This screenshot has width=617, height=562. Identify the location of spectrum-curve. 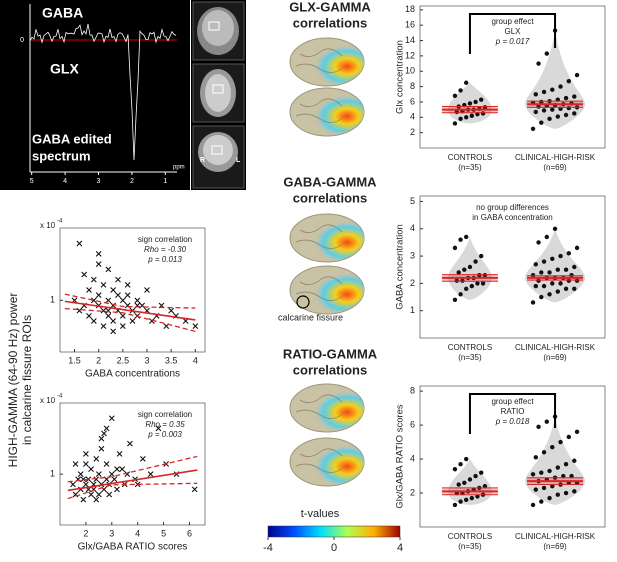
(103, 92).